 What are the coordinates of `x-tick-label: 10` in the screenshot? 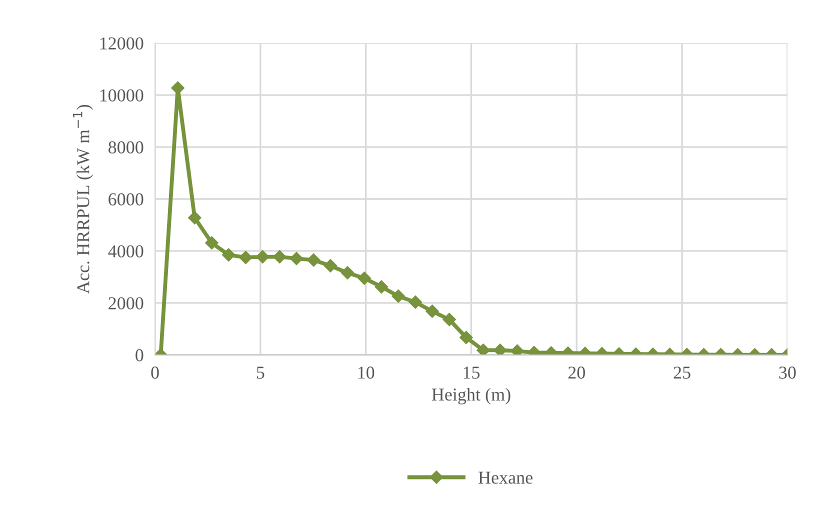 It's located at (366, 372).